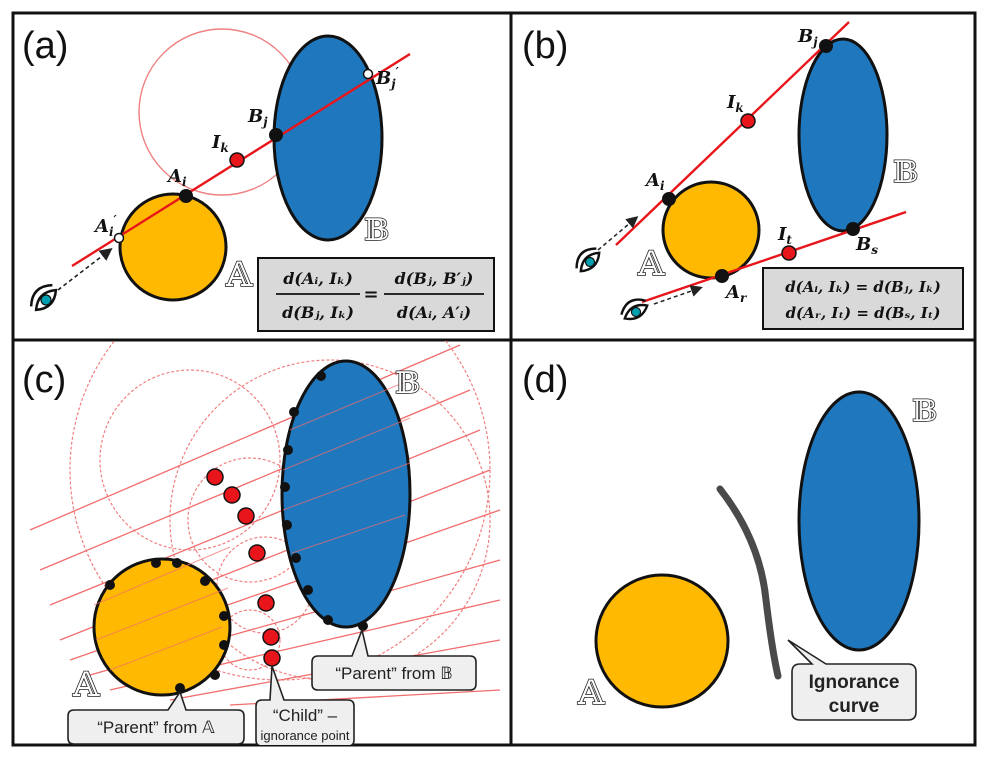  What do you see at coordinates (843, 135) in the screenshot?
I see `panel-b-set-b` at bounding box center [843, 135].